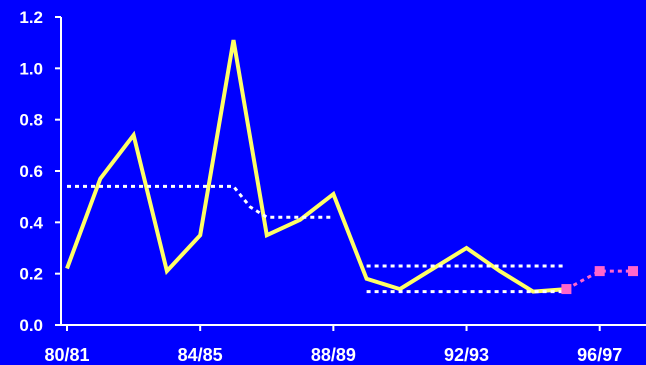  Describe the element at coordinates (31, 222) in the screenshot. I see `y-tick-label: 0.4` at that location.